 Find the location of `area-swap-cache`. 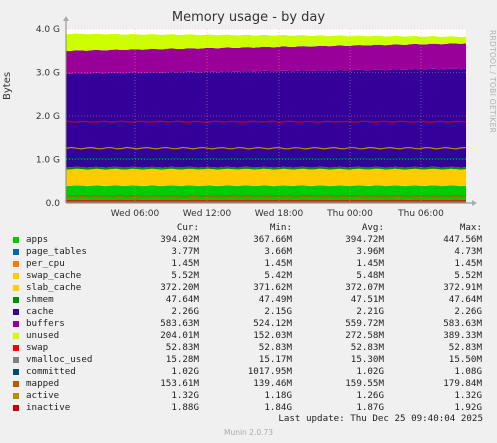

area-swap-cache is located at coordinates (266, 185).